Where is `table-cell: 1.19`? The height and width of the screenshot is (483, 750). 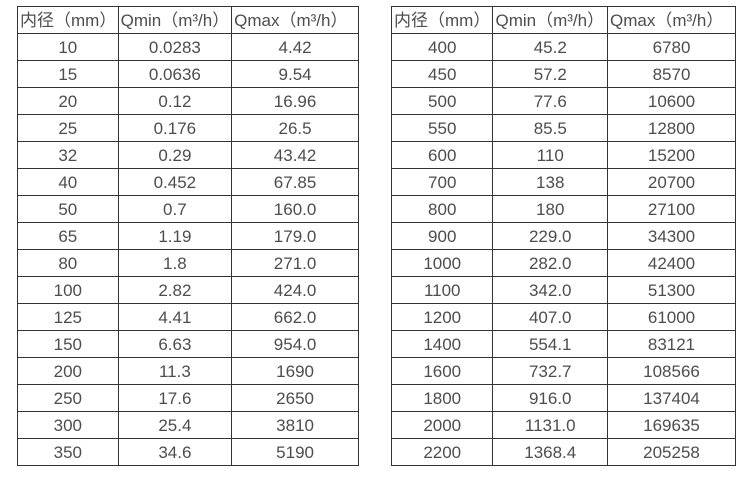
table-cell: 1.19 is located at coordinates (175, 236).